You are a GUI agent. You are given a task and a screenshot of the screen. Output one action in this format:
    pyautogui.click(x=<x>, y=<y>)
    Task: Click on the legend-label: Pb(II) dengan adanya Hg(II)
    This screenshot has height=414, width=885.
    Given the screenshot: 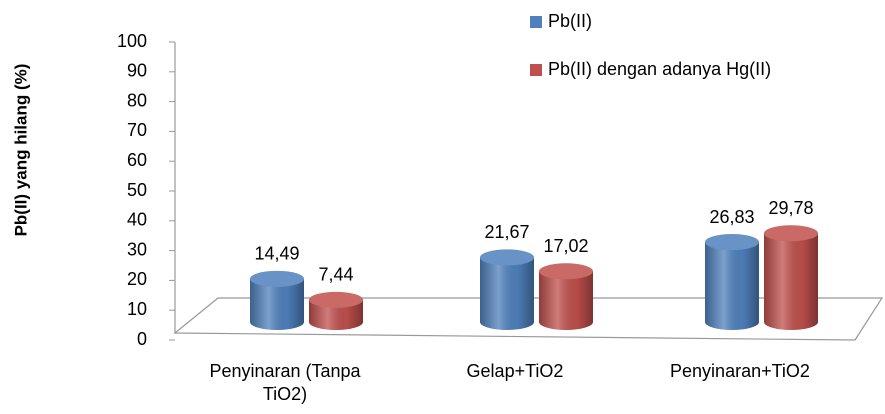 What is the action you would take?
    pyautogui.click(x=659, y=69)
    